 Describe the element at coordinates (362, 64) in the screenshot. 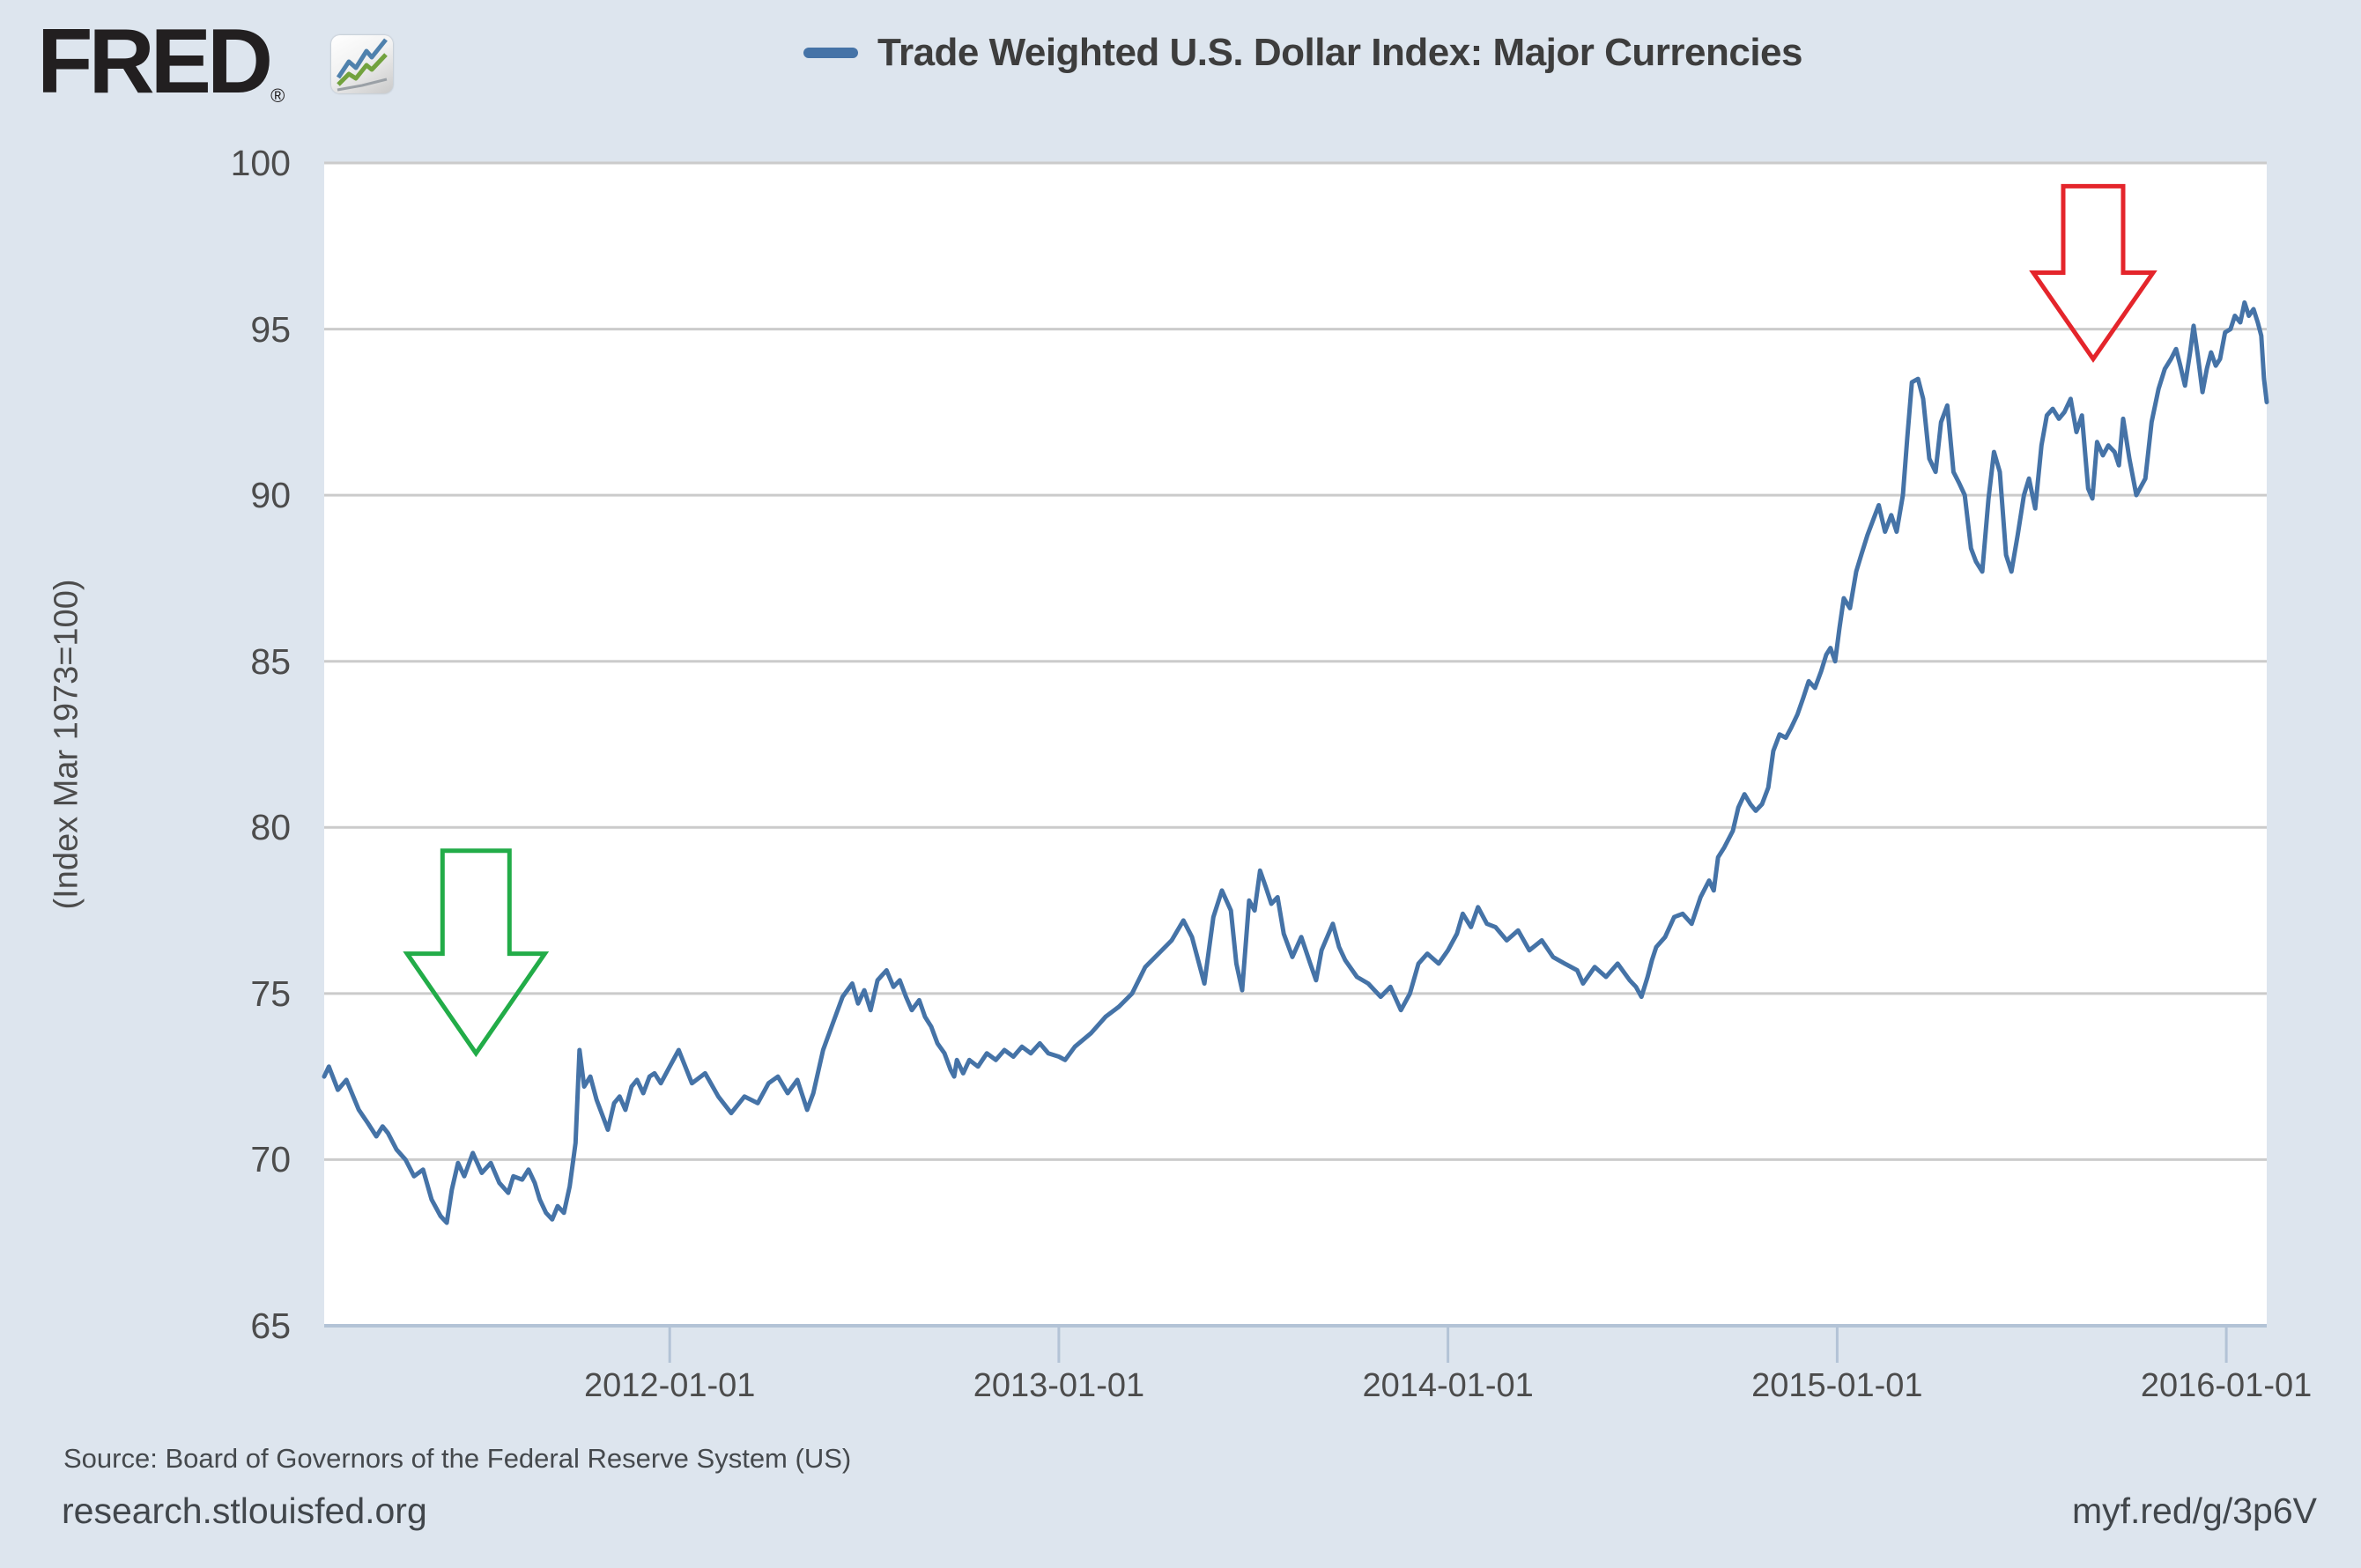

I see `fred-chart-icon` at that location.